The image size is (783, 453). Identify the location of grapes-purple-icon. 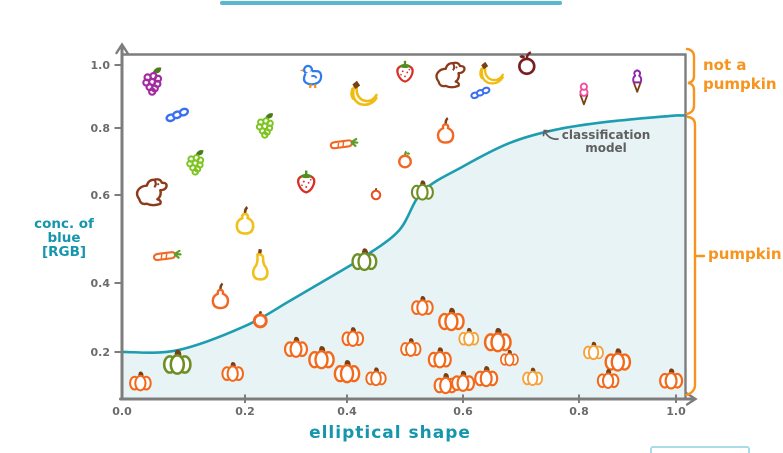
(152, 81).